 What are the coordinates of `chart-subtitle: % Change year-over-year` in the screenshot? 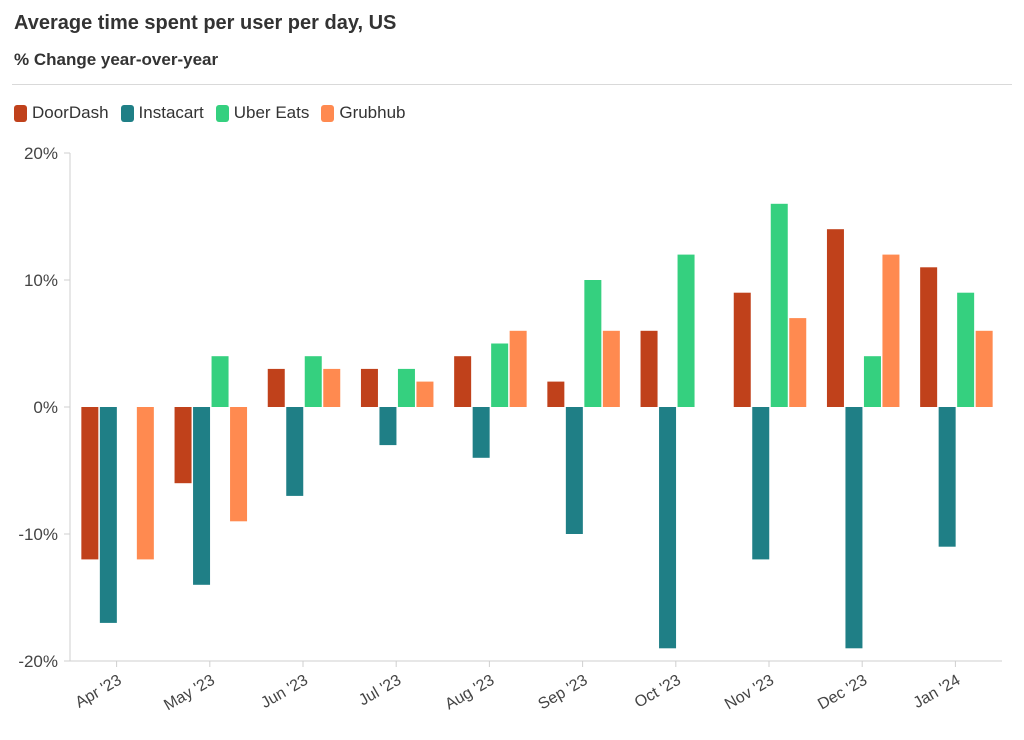 It's located at (116, 59).